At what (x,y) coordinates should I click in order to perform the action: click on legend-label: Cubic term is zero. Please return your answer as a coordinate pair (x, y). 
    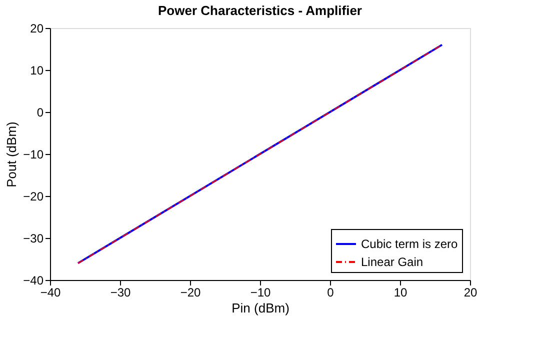
    Looking at the image, I should click on (409, 244).